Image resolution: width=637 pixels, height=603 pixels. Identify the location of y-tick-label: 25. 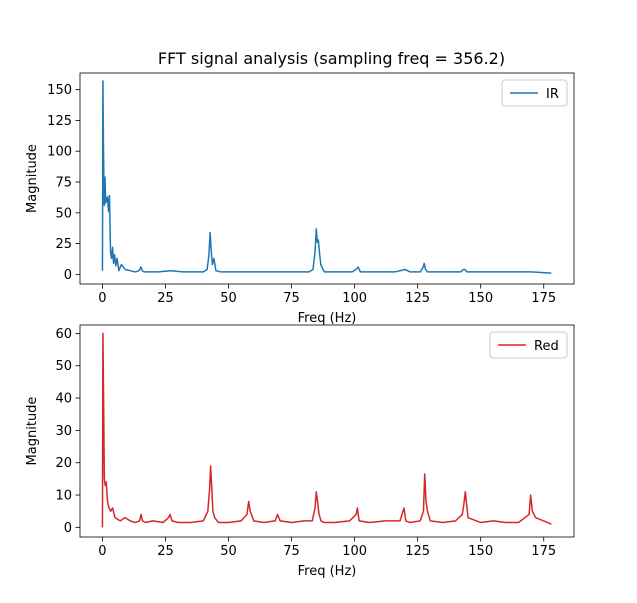
(63, 244).